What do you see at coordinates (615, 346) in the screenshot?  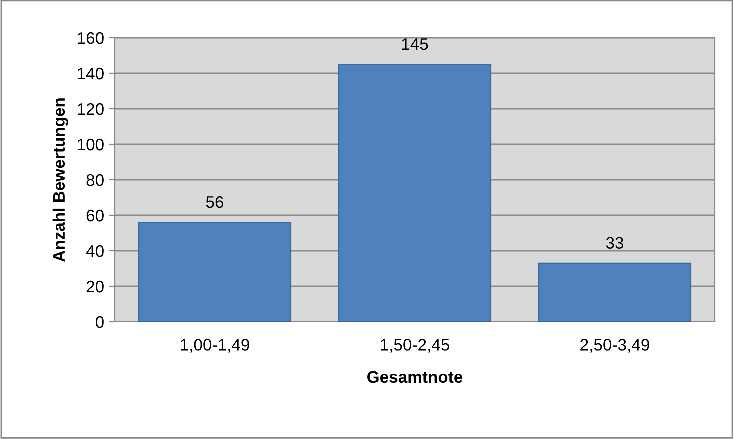 I see `x-tick-label: 2,50-3,49` at bounding box center [615, 346].